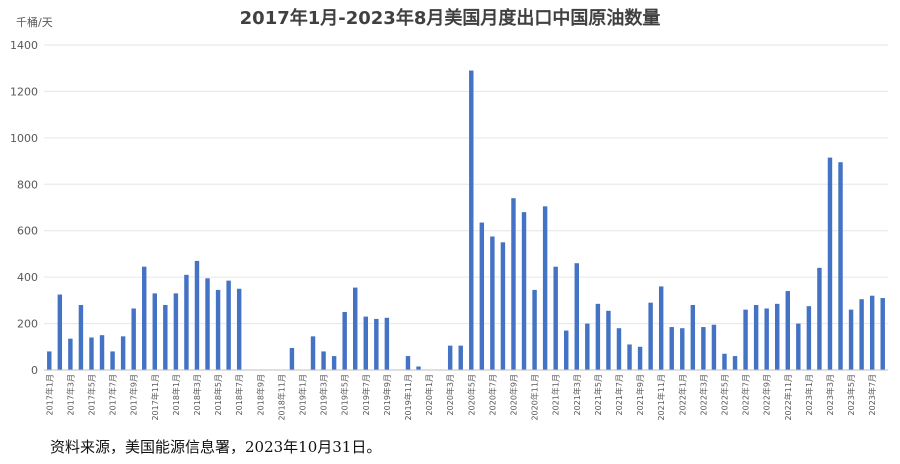  Describe the element at coordinates (91, 394) in the screenshot. I see `x-tick-label: 2017年5月` at that location.